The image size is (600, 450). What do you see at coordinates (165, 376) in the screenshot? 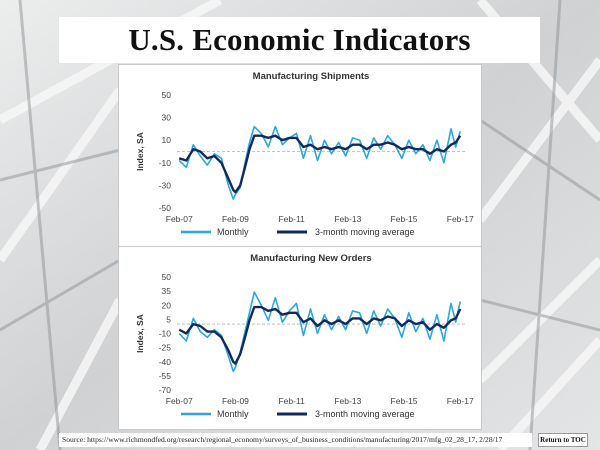
I see `y-tick-label: -55` at bounding box center [165, 376].